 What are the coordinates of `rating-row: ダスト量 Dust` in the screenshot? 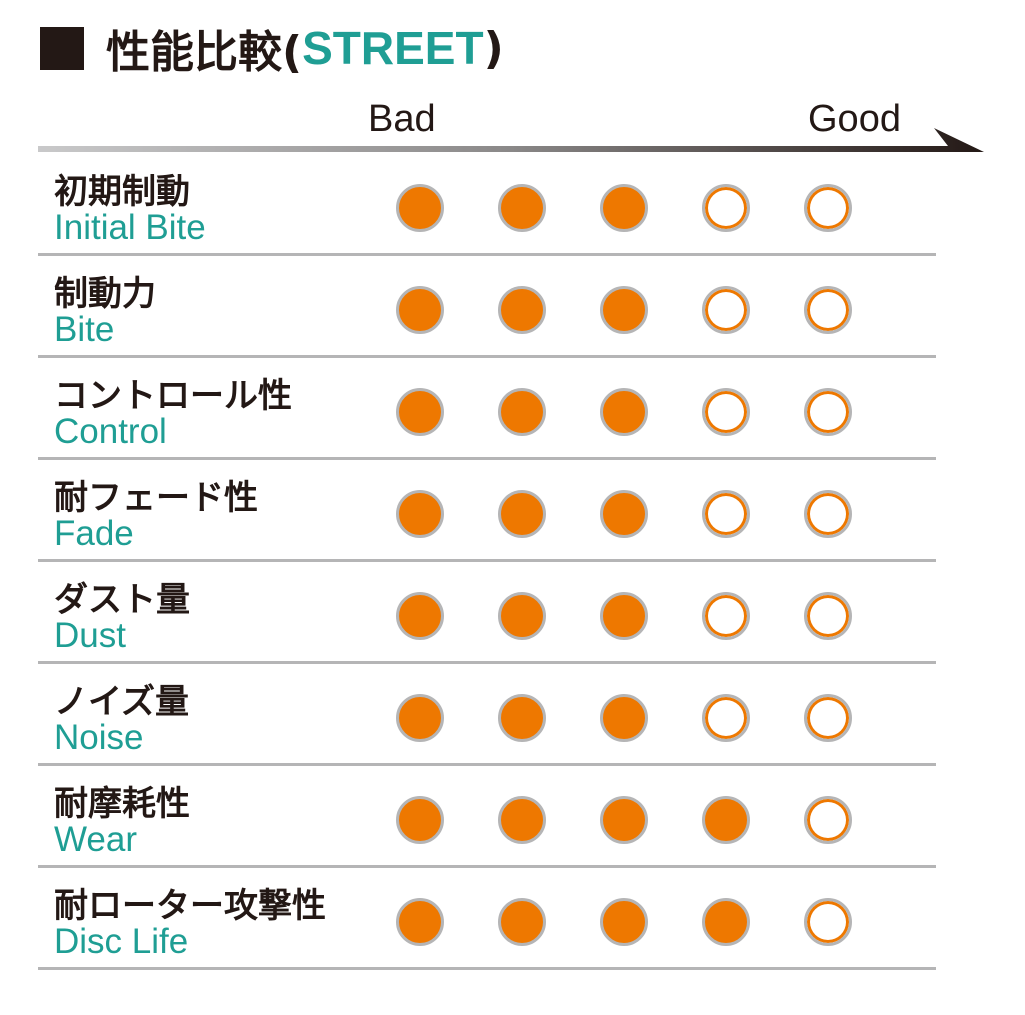 It's located at (487, 613).